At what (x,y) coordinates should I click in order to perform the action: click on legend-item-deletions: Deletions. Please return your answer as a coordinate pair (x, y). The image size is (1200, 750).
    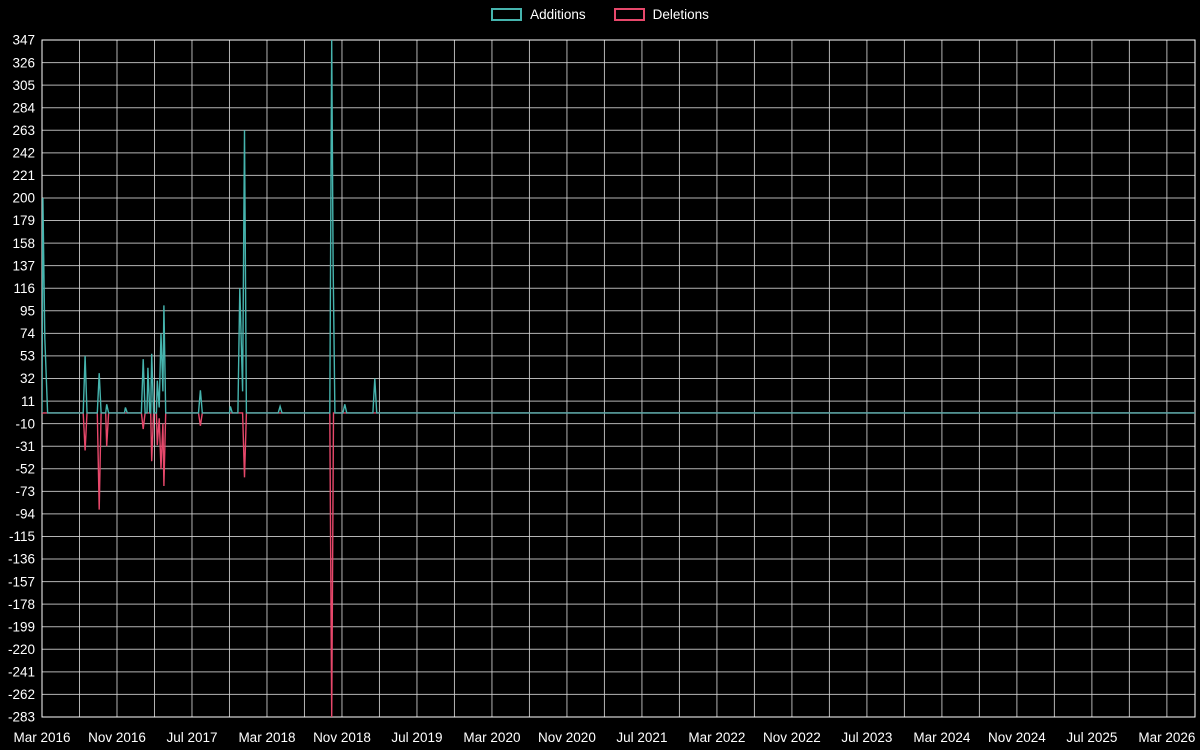
    Looking at the image, I should click on (661, 14).